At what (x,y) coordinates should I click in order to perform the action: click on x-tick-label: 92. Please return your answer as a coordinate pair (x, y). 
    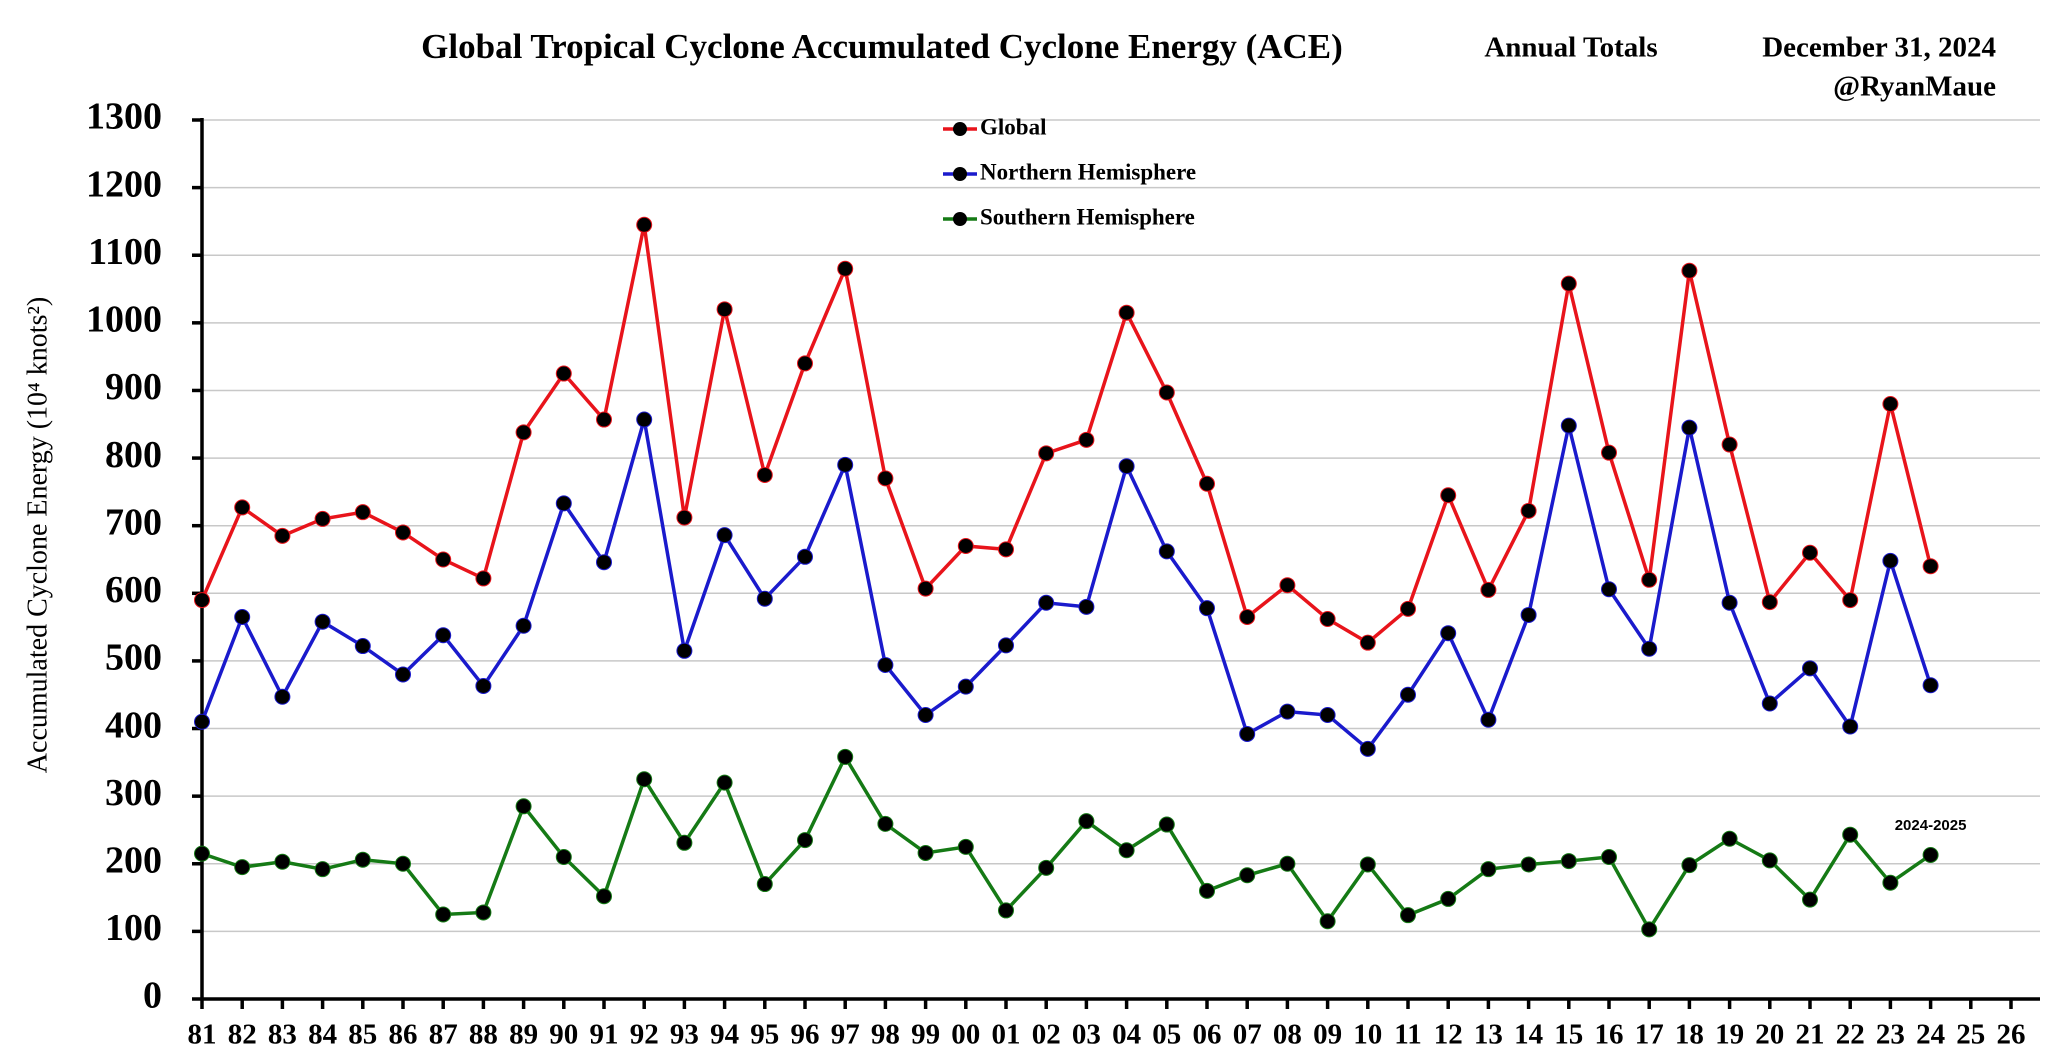
    Looking at the image, I should click on (644, 1035).